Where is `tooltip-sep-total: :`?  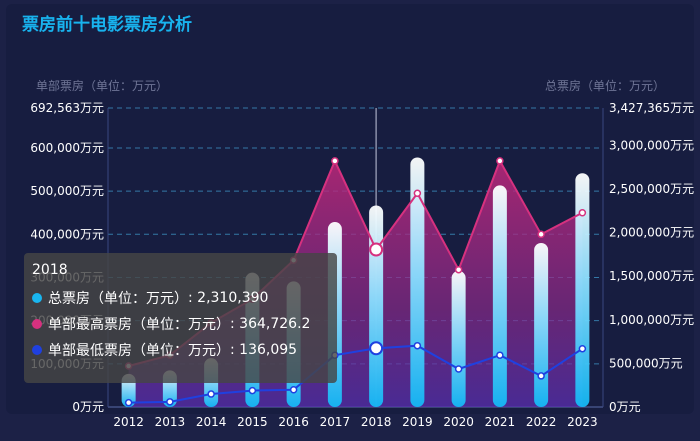
tooltip-sep-total: : is located at coordinates (193, 298).